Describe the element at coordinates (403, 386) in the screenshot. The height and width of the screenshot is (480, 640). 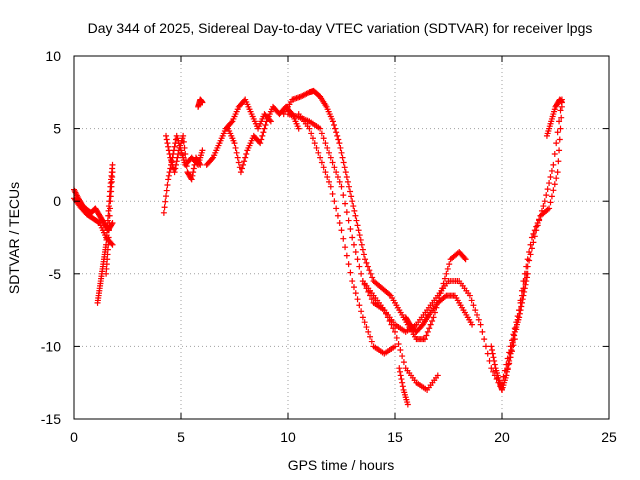
I see `series-sat-n` at that location.